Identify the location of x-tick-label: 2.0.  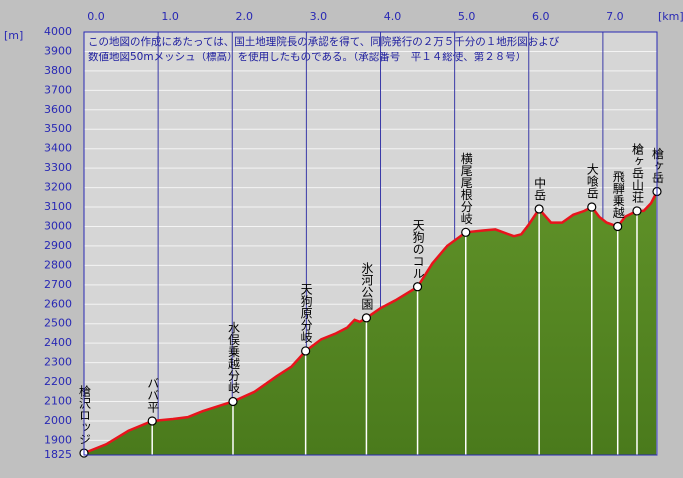
(245, 16).